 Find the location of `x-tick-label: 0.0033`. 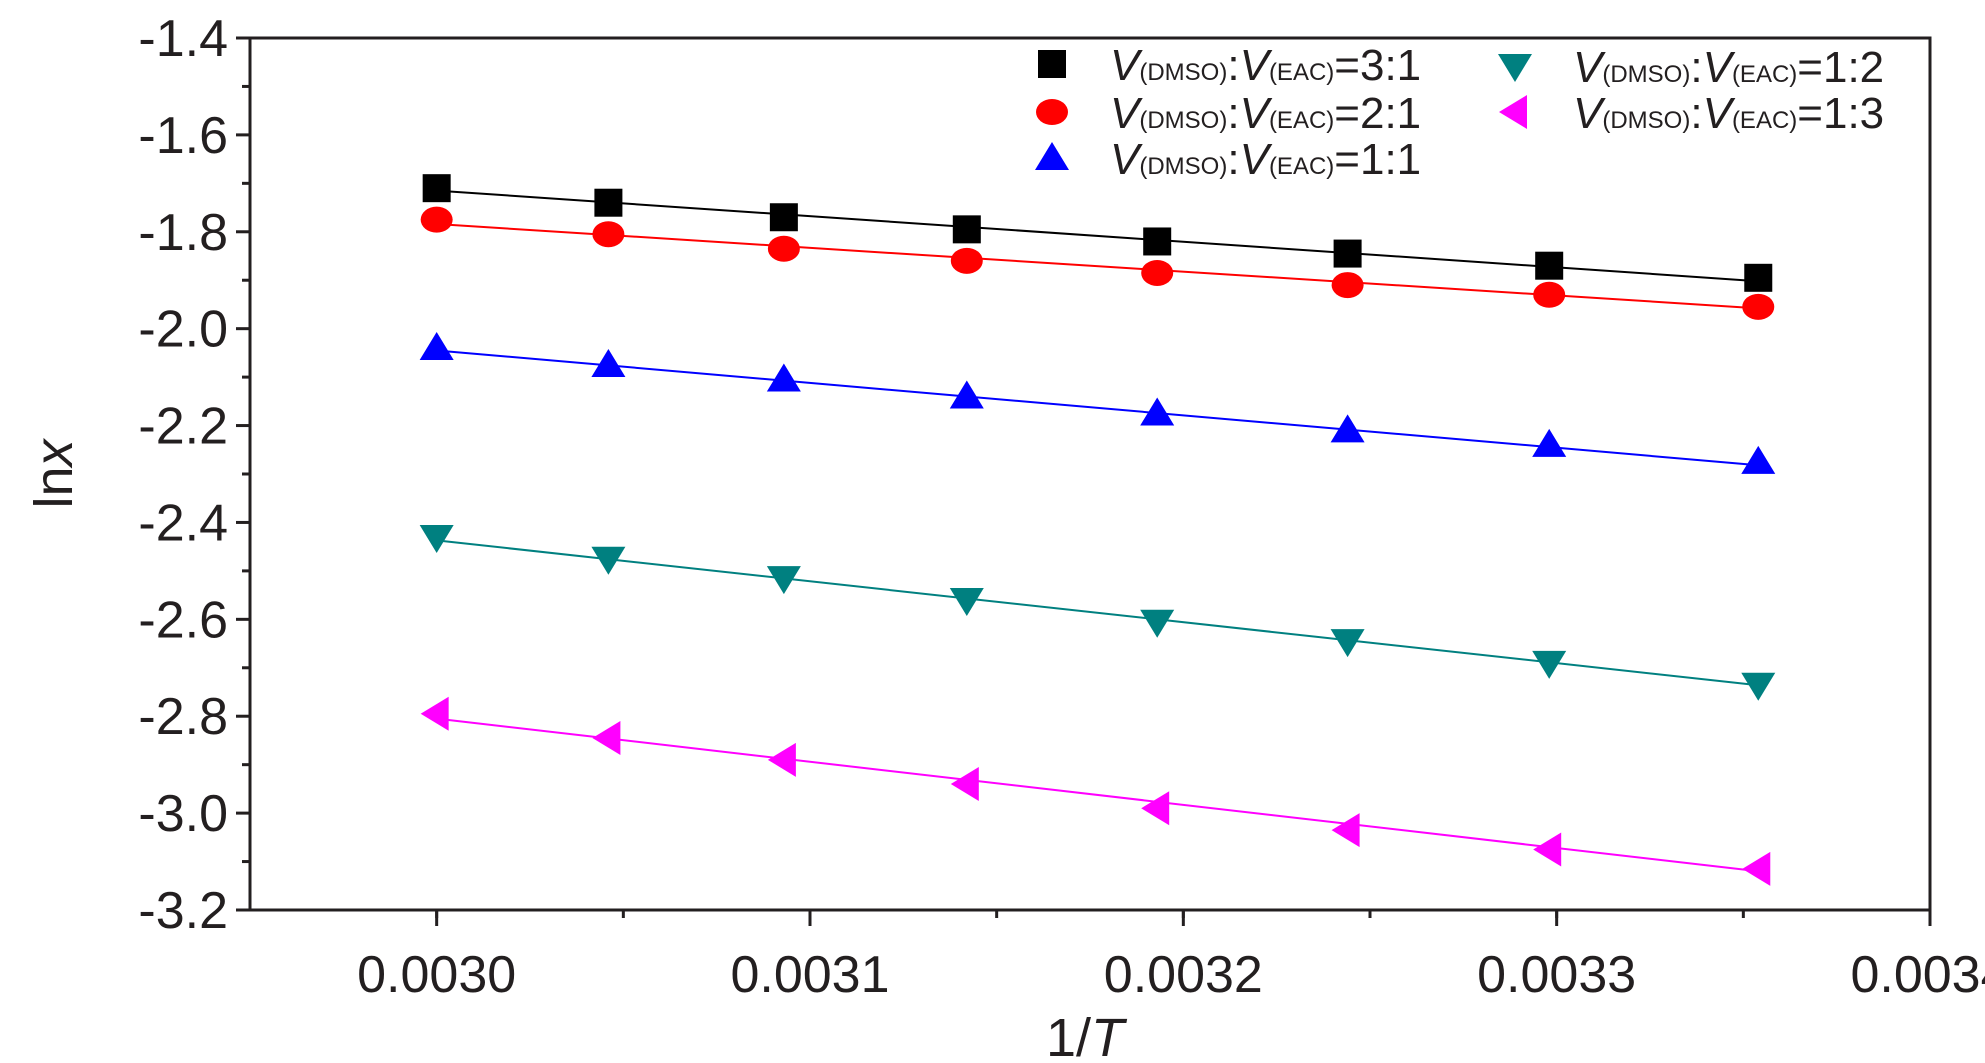

x-tick-label: 0.0033 is located at coordinates (1556, 975).